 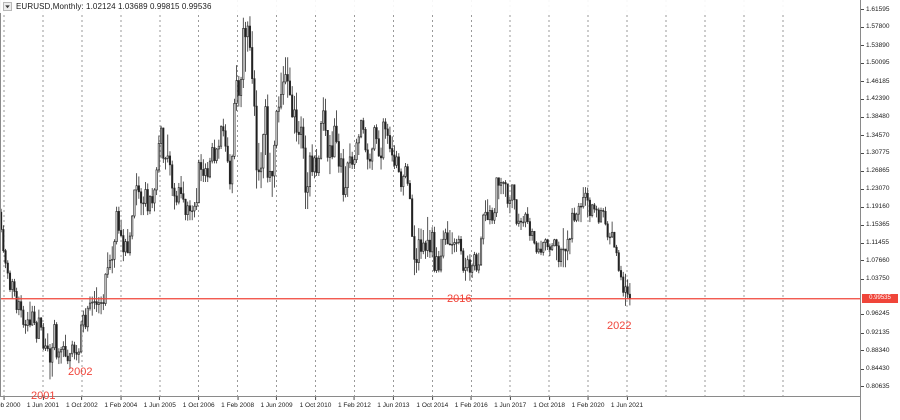 I want to click on price-tick-label: 0.84430, so click(x=878, y=369).